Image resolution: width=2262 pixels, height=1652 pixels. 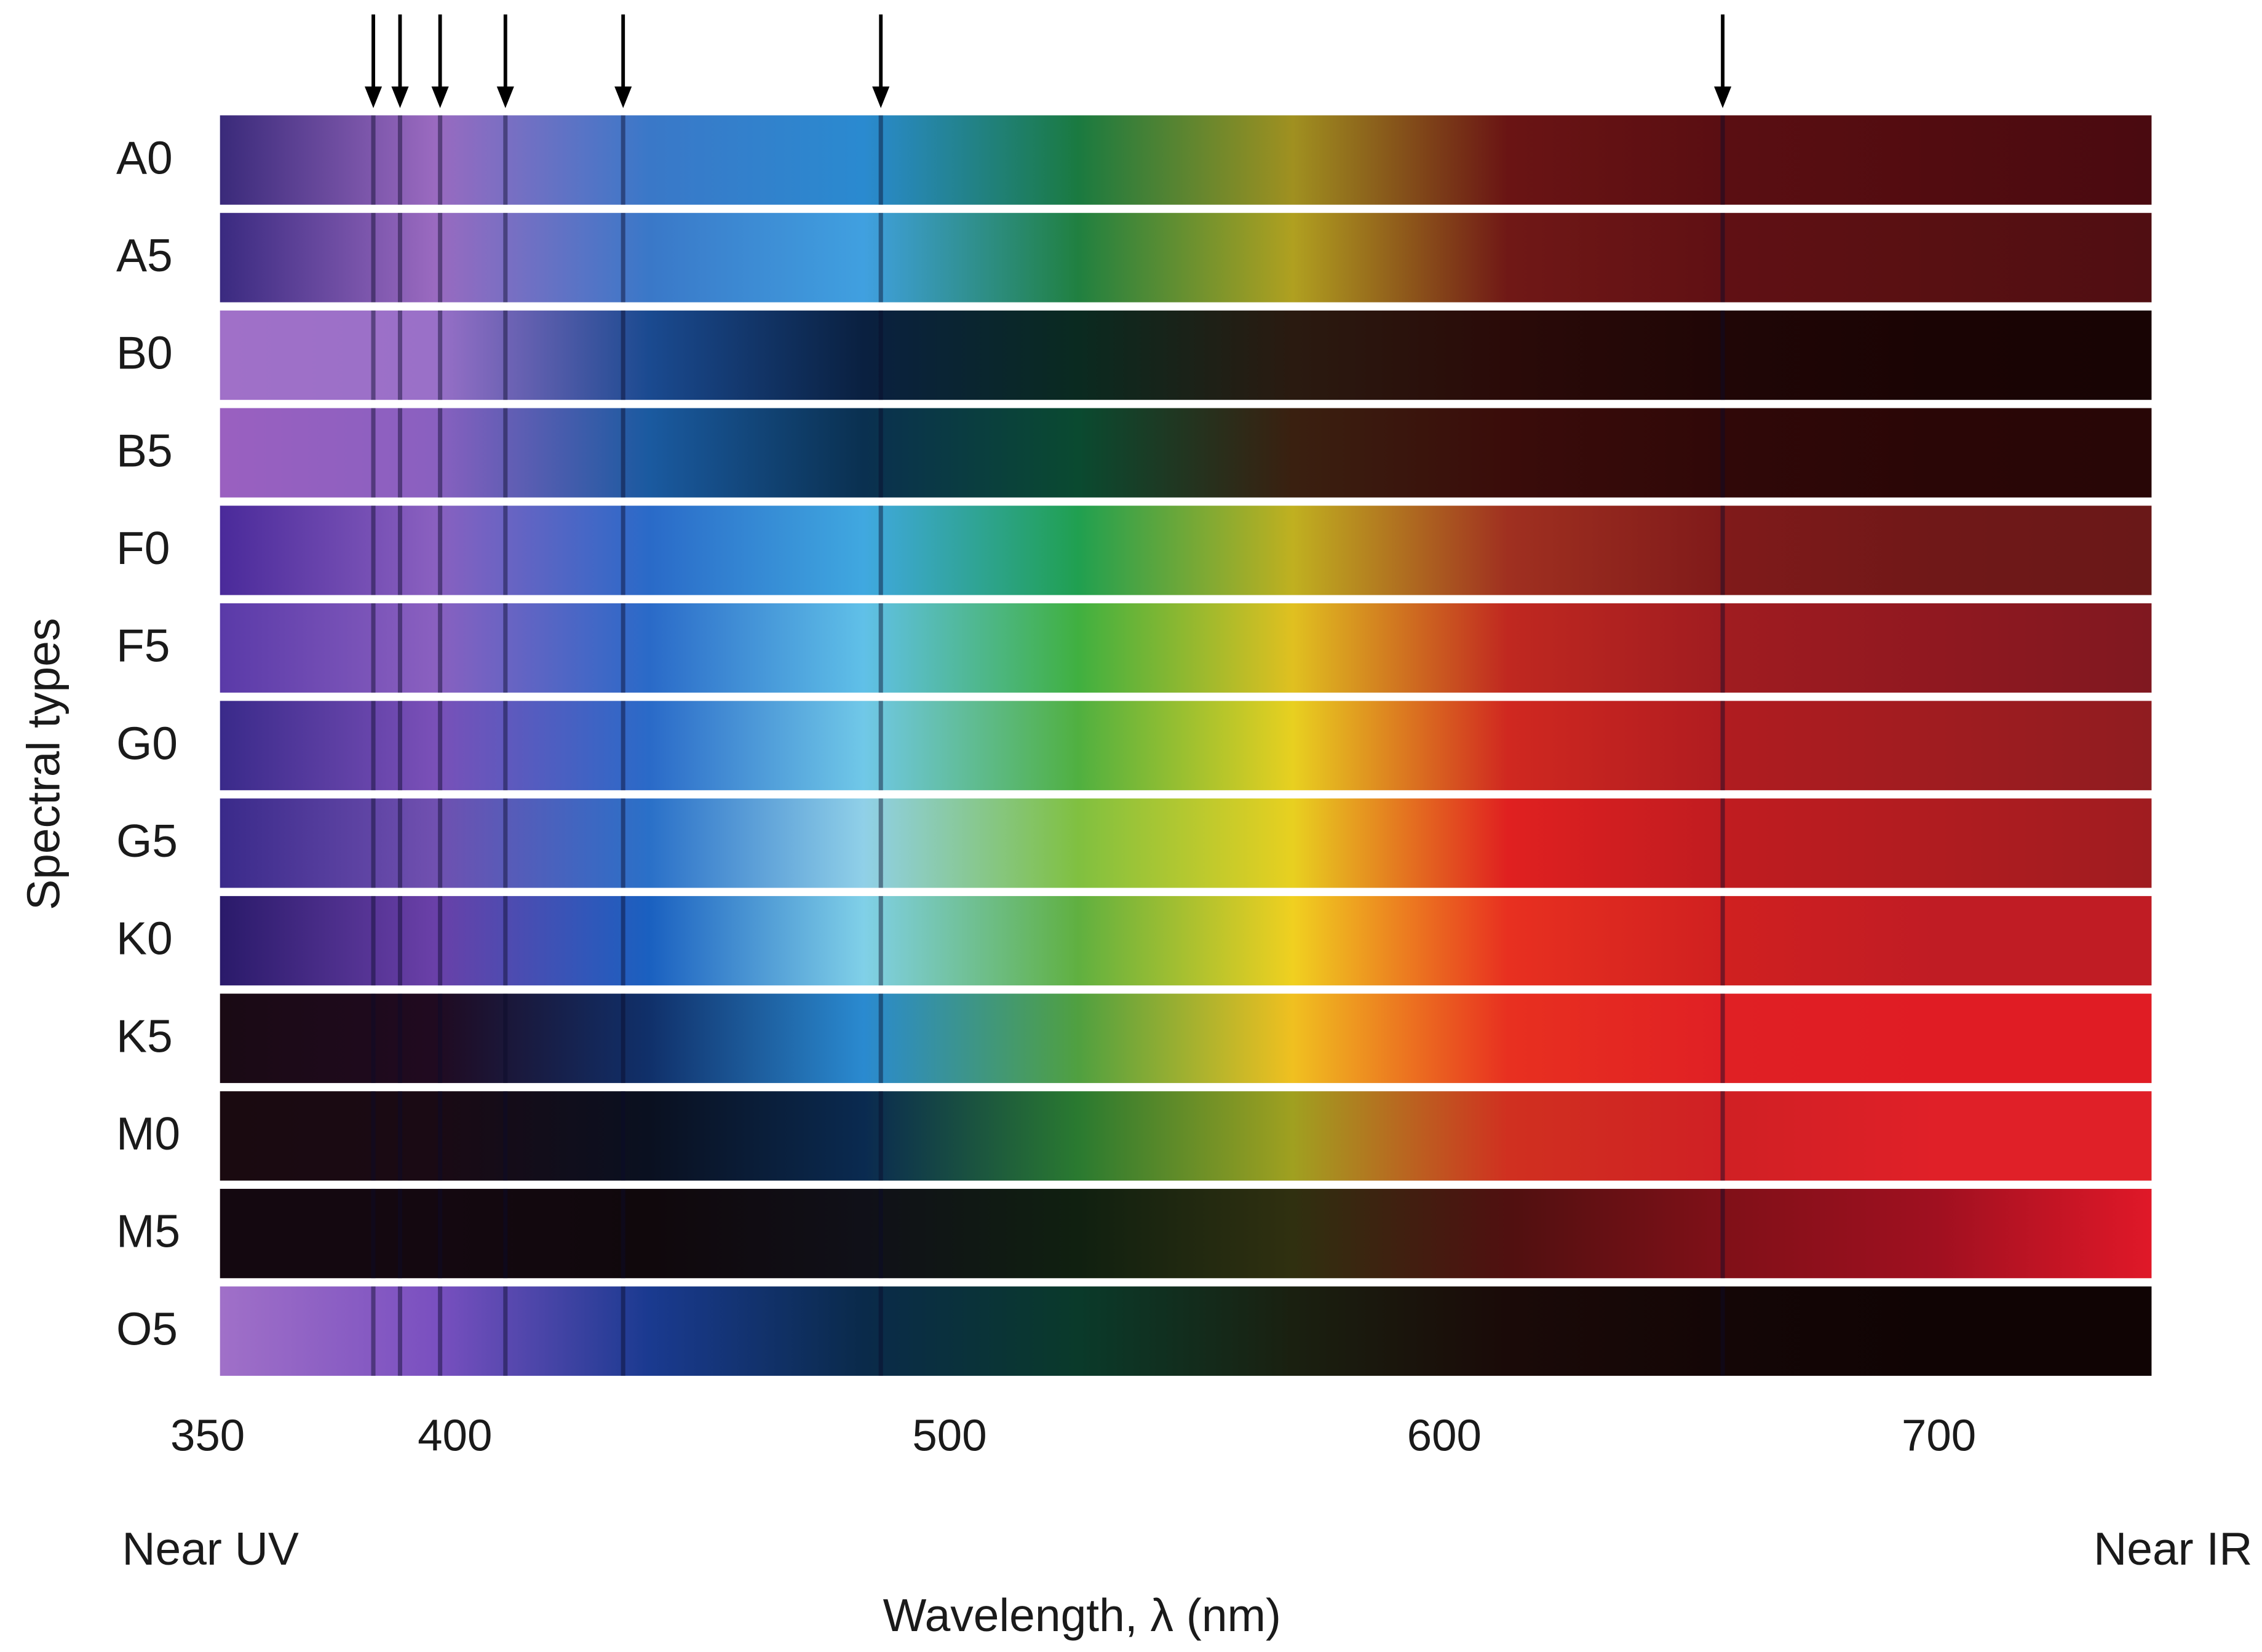 I want to click on near-ir-label: Near IR, so click(x=2172, y=1549).